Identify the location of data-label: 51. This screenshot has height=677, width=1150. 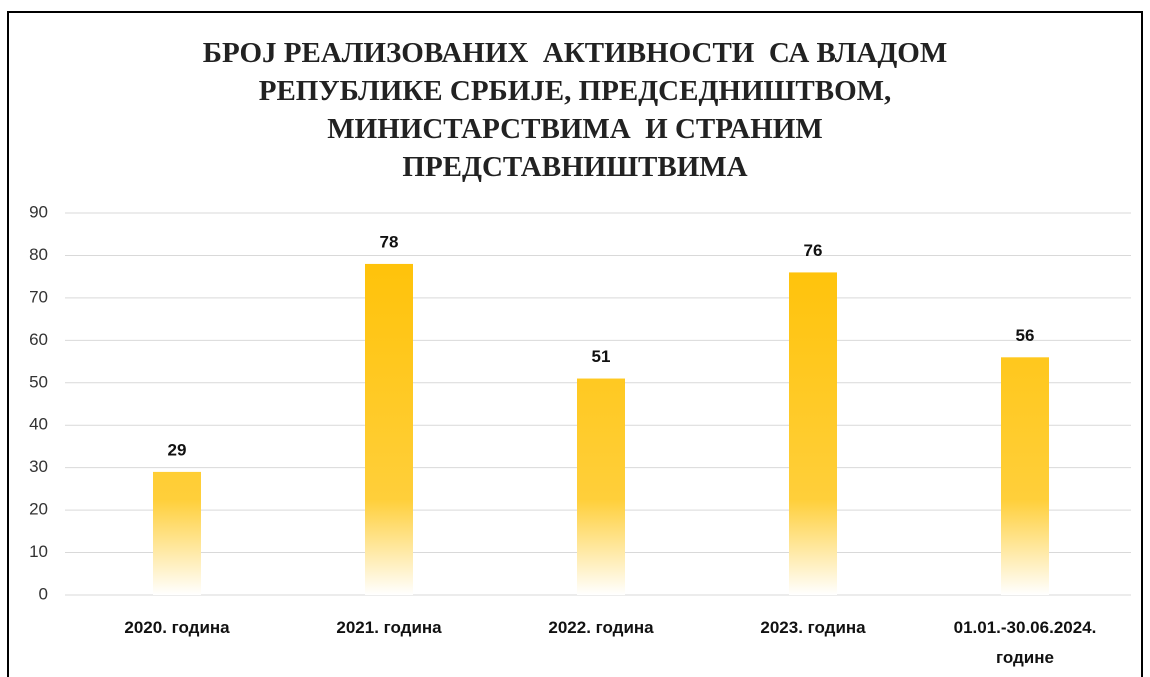
(601, 356).